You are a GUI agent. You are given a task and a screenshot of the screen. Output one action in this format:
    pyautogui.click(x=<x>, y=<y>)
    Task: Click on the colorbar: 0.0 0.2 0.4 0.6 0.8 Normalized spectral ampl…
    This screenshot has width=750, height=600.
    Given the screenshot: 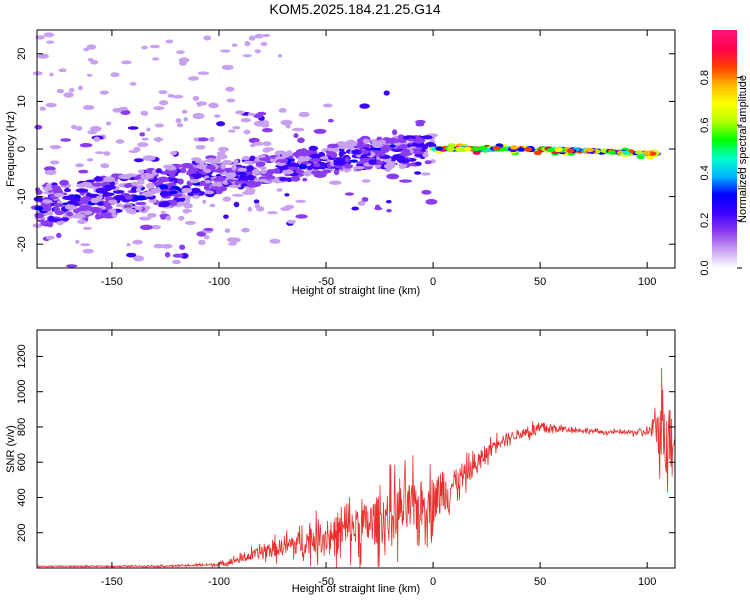 What is the action you would take?
    pyautogui.click(x=724, y=153)
    